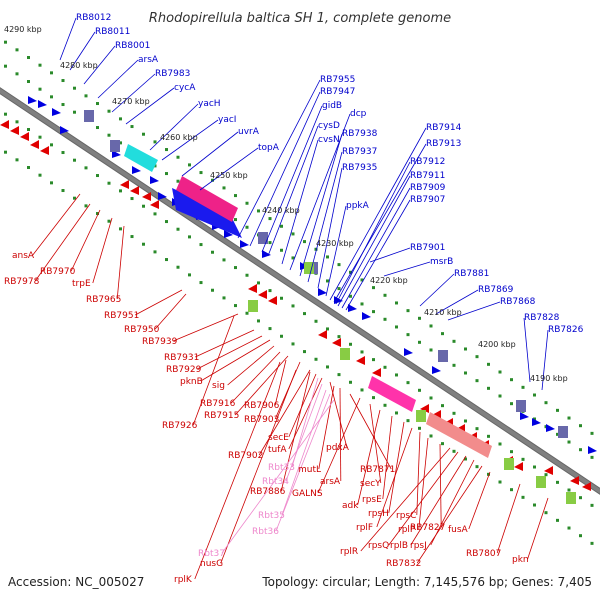 Image resolution: width=600 pixels, height=600 pixels. Describe the element at coordinates (427, 528) in the screenshot. I see `reverse-gene-label: RB7827` at that location.